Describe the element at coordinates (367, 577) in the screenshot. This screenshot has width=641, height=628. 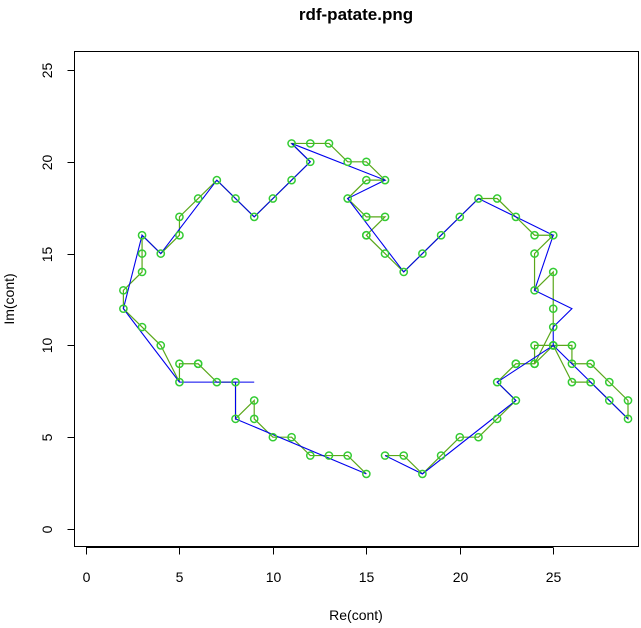
I see `x-tick-label: 15` at that location.